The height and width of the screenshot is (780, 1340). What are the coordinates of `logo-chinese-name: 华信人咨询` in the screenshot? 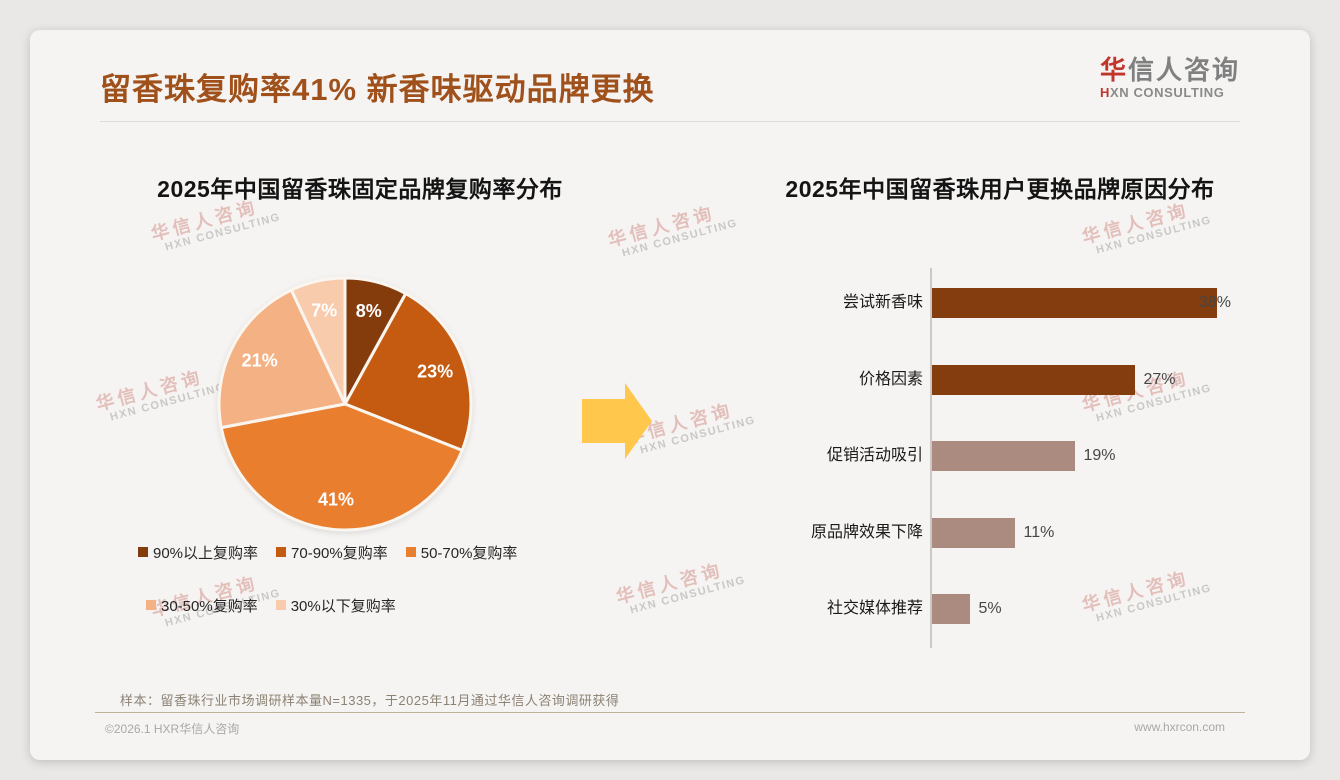 It's located at (1169, 70).